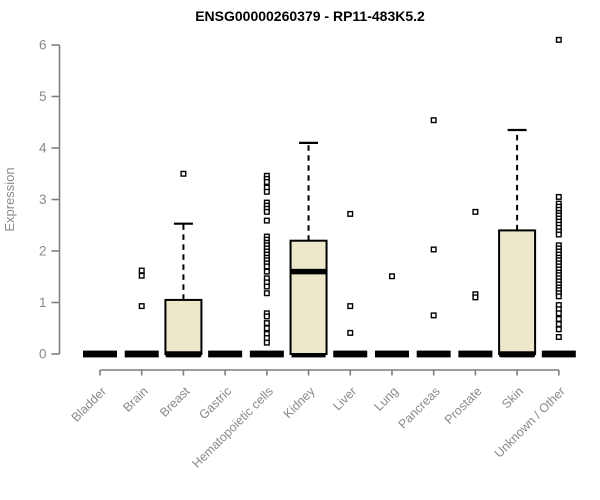  I want to click on boxplot-hematopoietic-cells, so click(266, 265).